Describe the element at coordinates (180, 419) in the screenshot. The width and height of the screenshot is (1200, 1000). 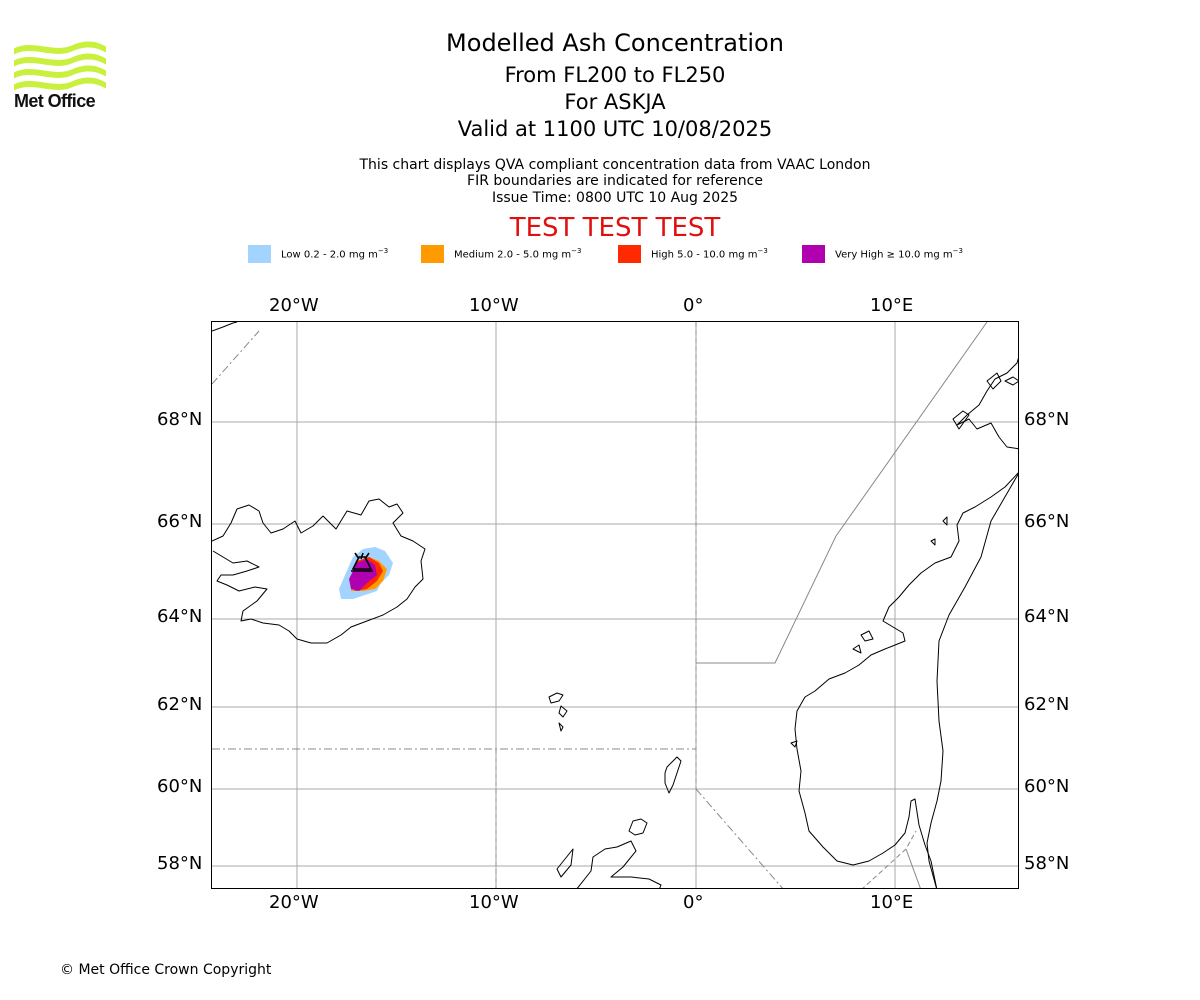
I see `lat-label-left-68n: 68°N` at that location.